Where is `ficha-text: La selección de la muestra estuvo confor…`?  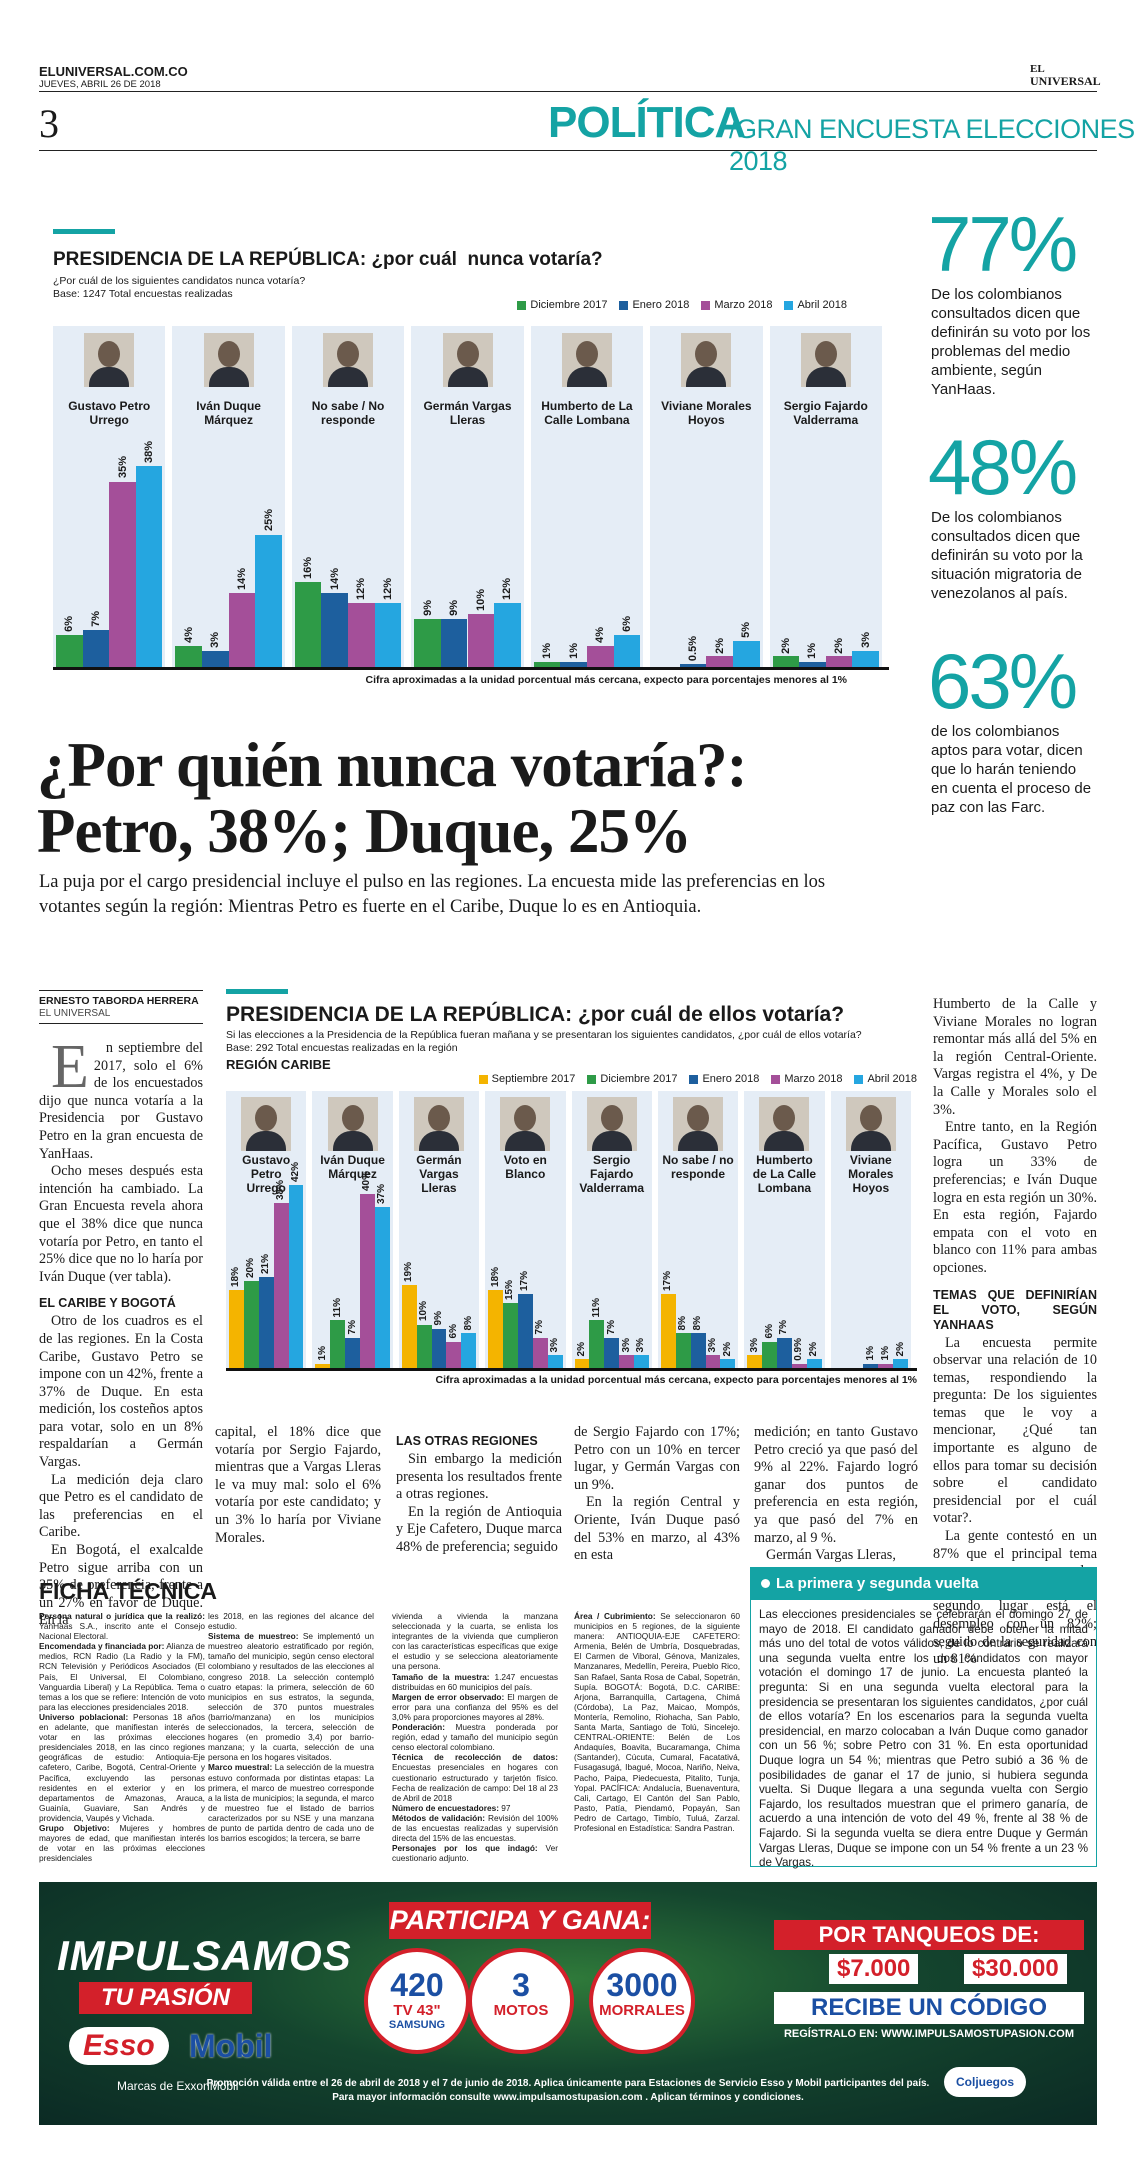
ficha-text: La selección de la muestra estuvo confor… is located at coordinates (291, 1803).